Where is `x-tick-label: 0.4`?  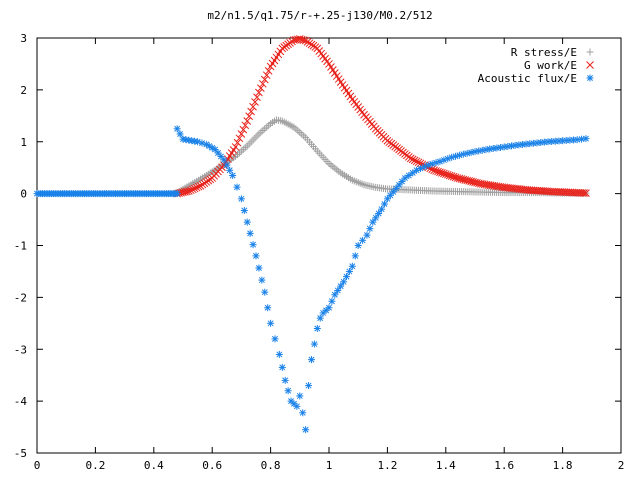
x-tick-label: 0.4 is located at coordinates (154, 465).